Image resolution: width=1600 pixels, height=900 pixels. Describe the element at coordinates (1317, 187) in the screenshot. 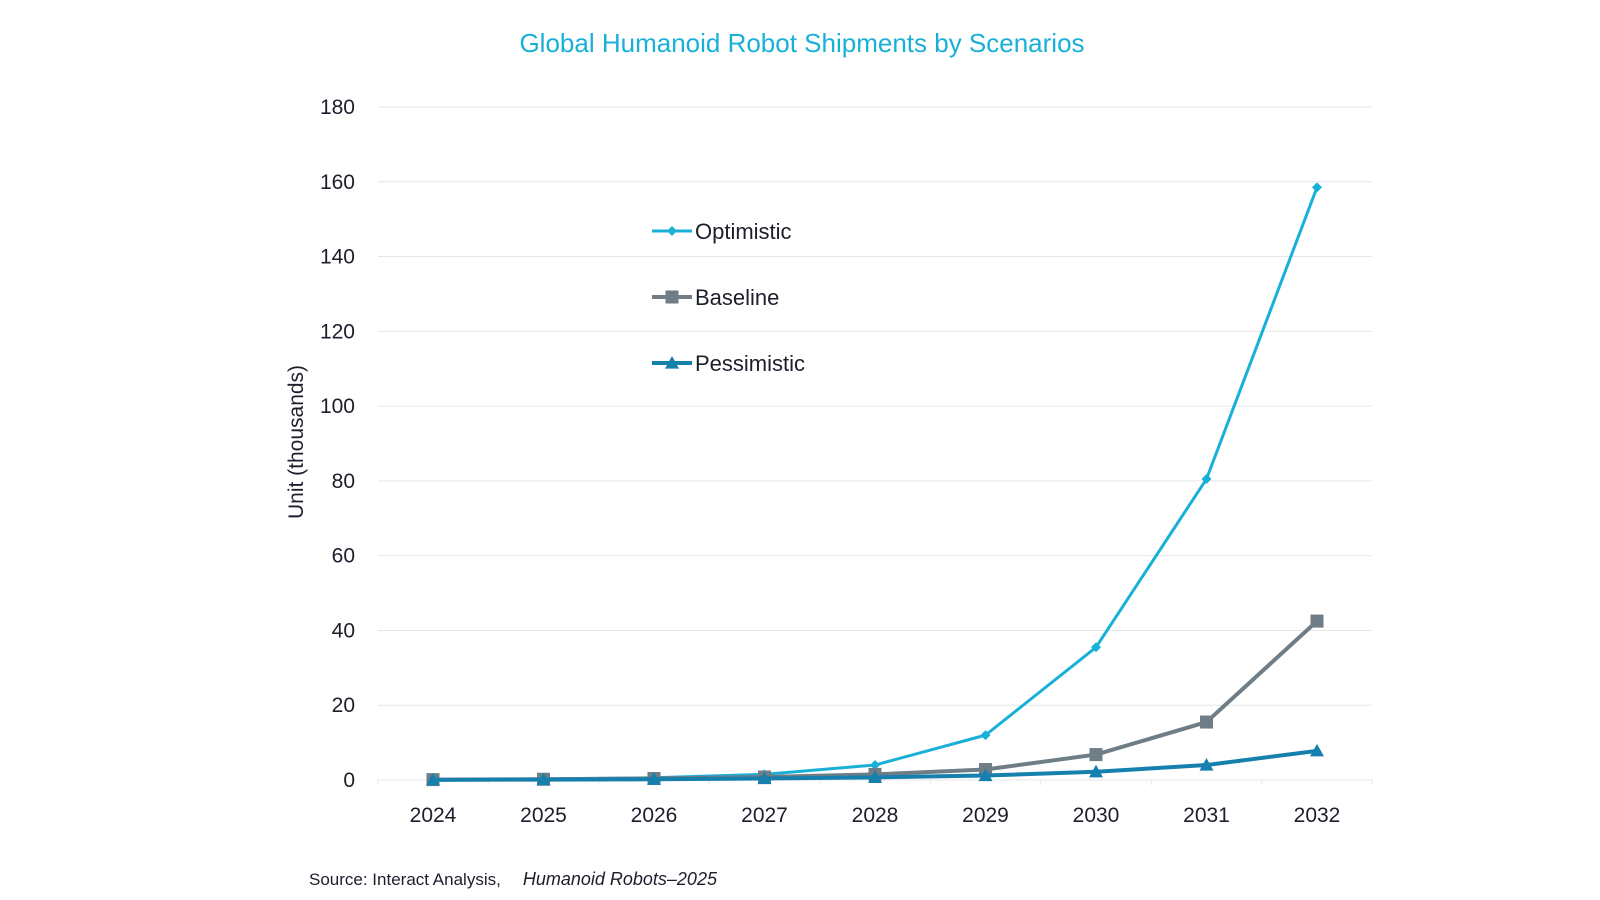

I see `optimistic-point-2032` at that location.